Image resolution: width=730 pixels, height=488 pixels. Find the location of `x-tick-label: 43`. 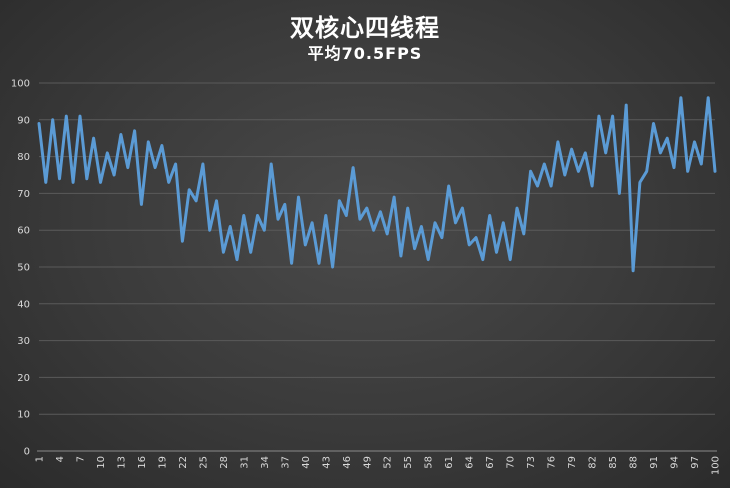

x-tick-label: 43 is located at coordinates (326, 462).